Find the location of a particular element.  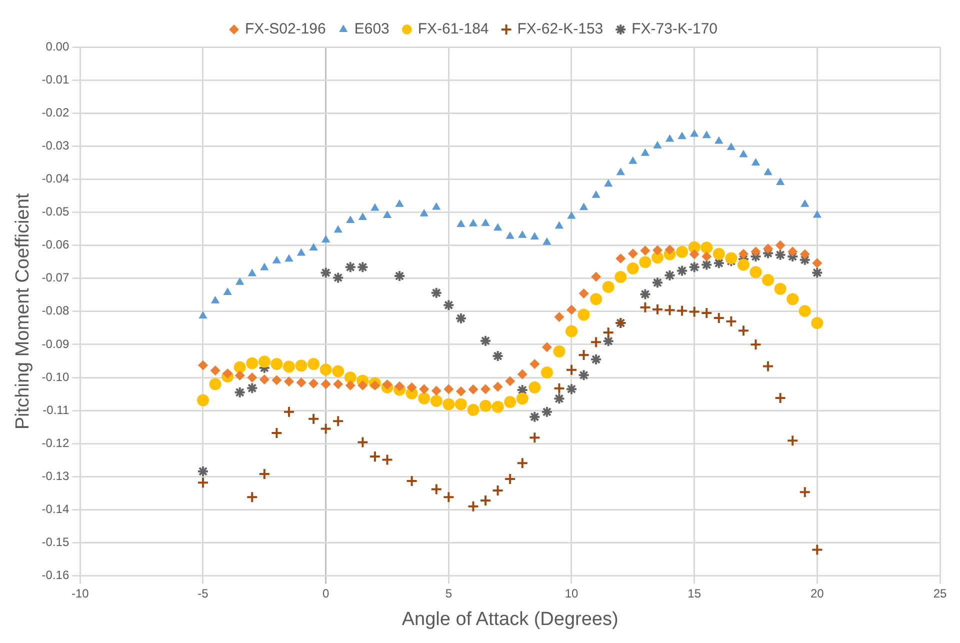

y-tick-label: -0.08 is located at coordinates (56, 311).